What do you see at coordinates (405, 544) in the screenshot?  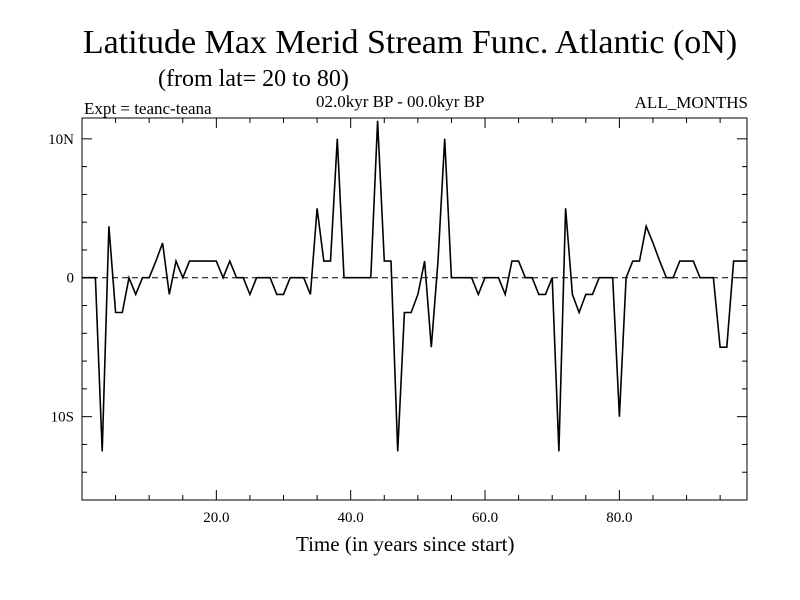 I see `x-axis-label: Time (in years since start)` at bounding box center [405, 544].